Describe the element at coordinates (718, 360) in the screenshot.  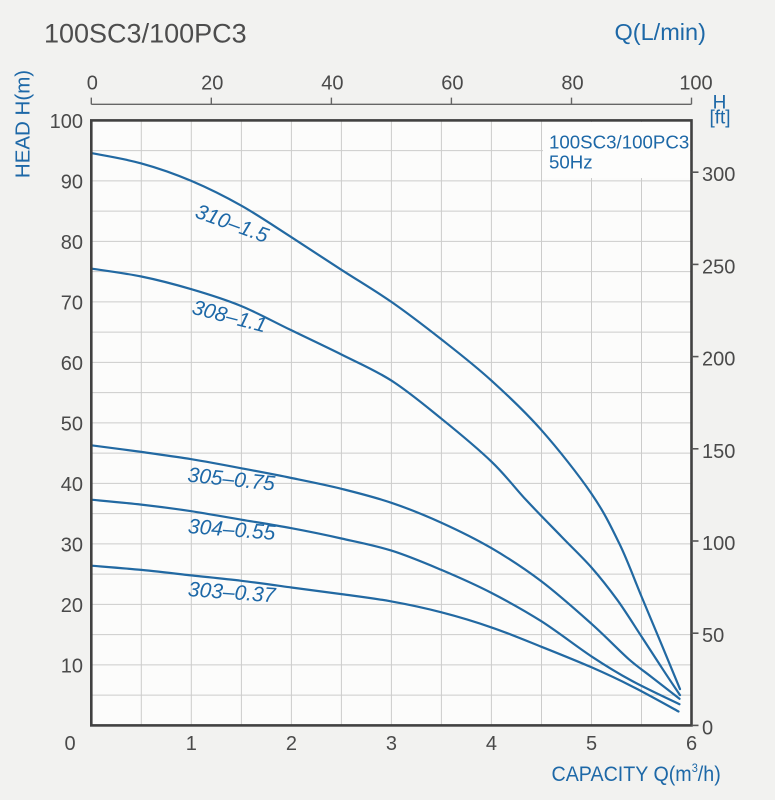
I see `svg-text: 200` at that location.